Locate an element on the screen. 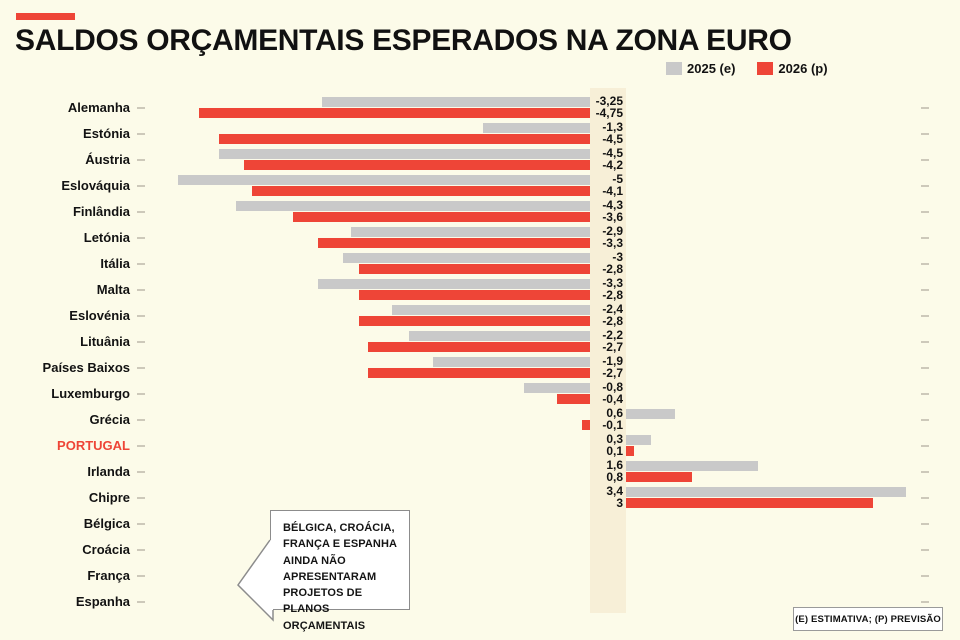 Image resolution: width=960 pixels, height=640 pixels. value-label-2025-7: -3,3 is located at coordinates (612, 283).